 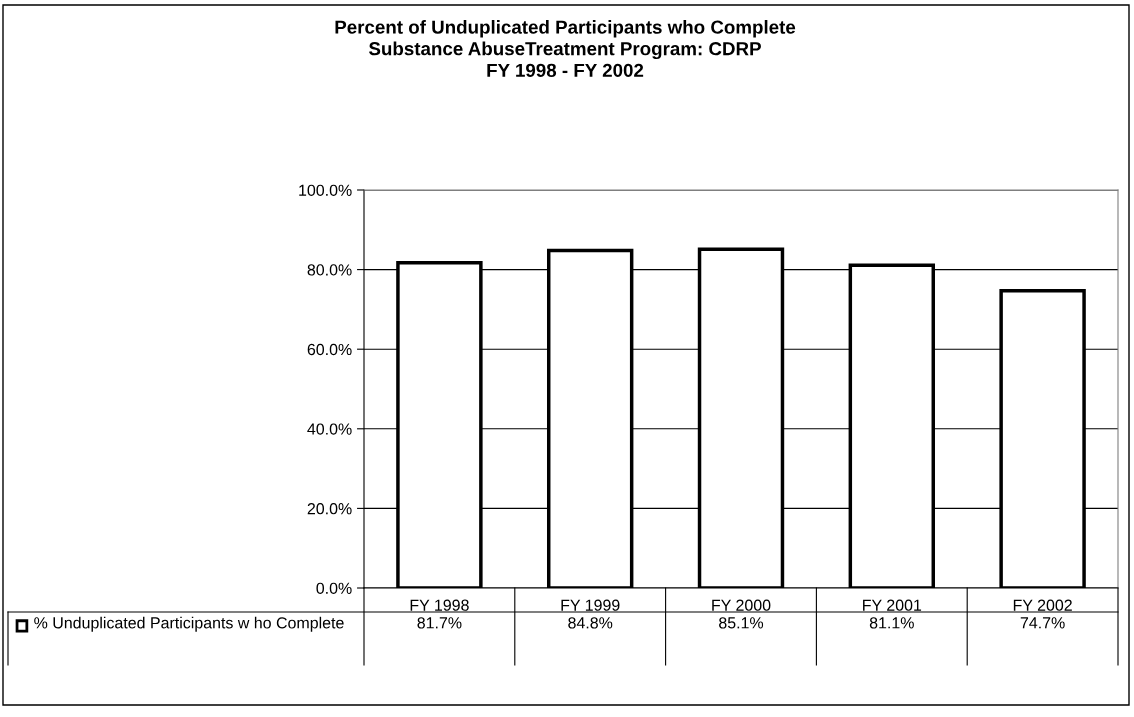 What do you see at coordinates (741, 623) in the screenshot?
I see `data-label: 85.1%` at bounding box center [741, 623].